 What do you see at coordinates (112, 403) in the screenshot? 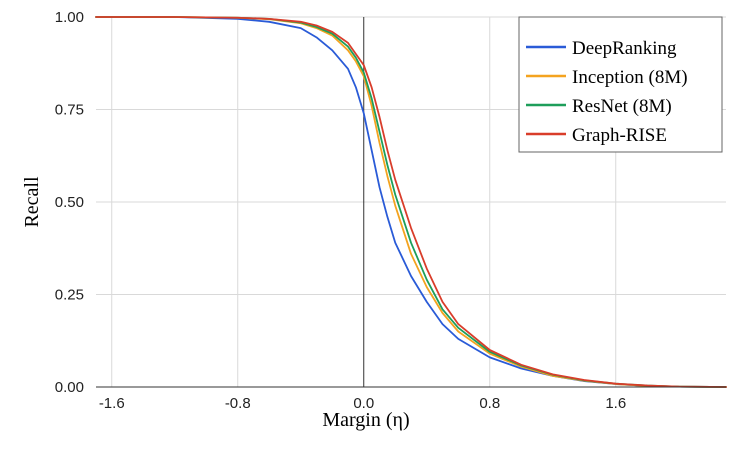
I see `x-tick-label: -1.6` at bounding box center [112, 403].